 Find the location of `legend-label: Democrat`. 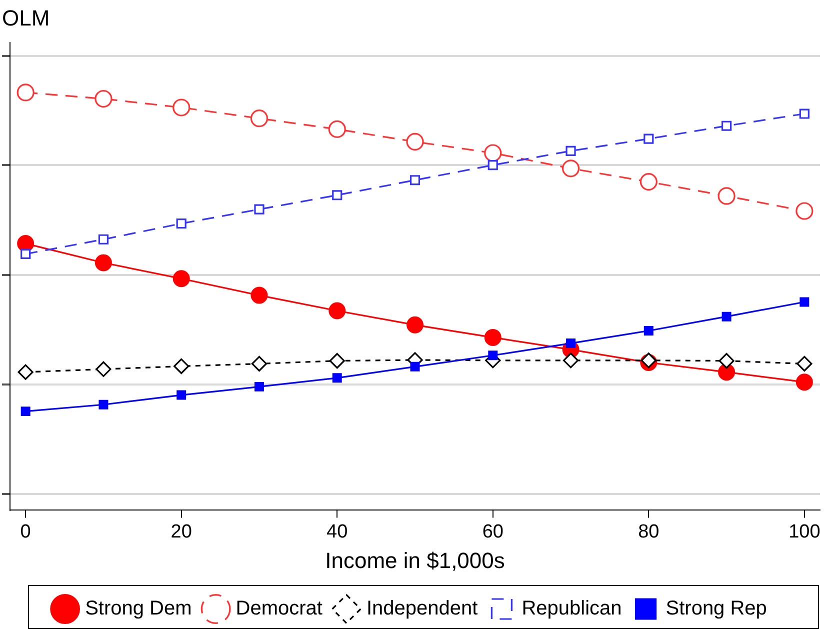

legend-label: Democrat is located at coordinates (279, 609).